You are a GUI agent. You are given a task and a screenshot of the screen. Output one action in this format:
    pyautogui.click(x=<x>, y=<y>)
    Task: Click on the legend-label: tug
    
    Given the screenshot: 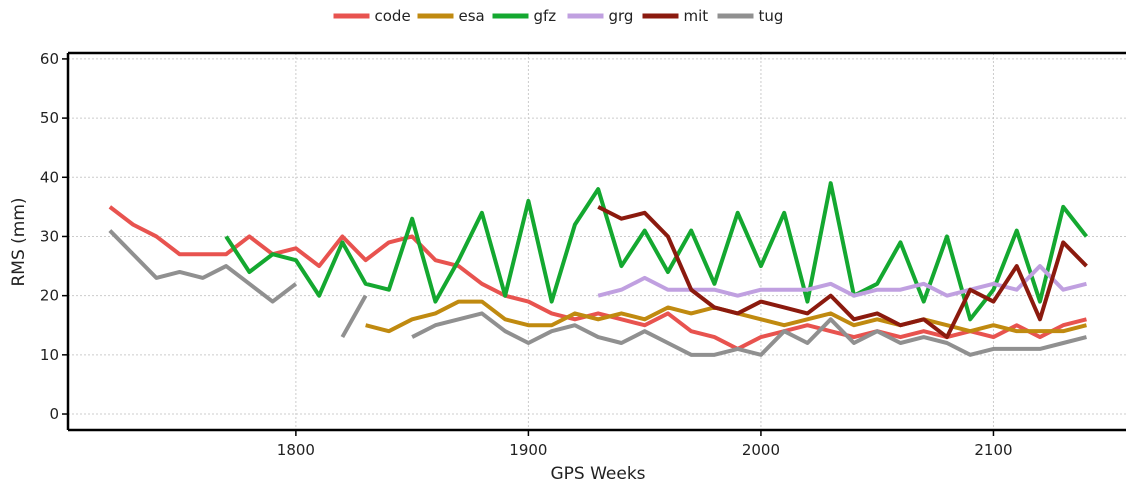 What is the action you would take?
    pyautogui.click(x=771, y=16)
    